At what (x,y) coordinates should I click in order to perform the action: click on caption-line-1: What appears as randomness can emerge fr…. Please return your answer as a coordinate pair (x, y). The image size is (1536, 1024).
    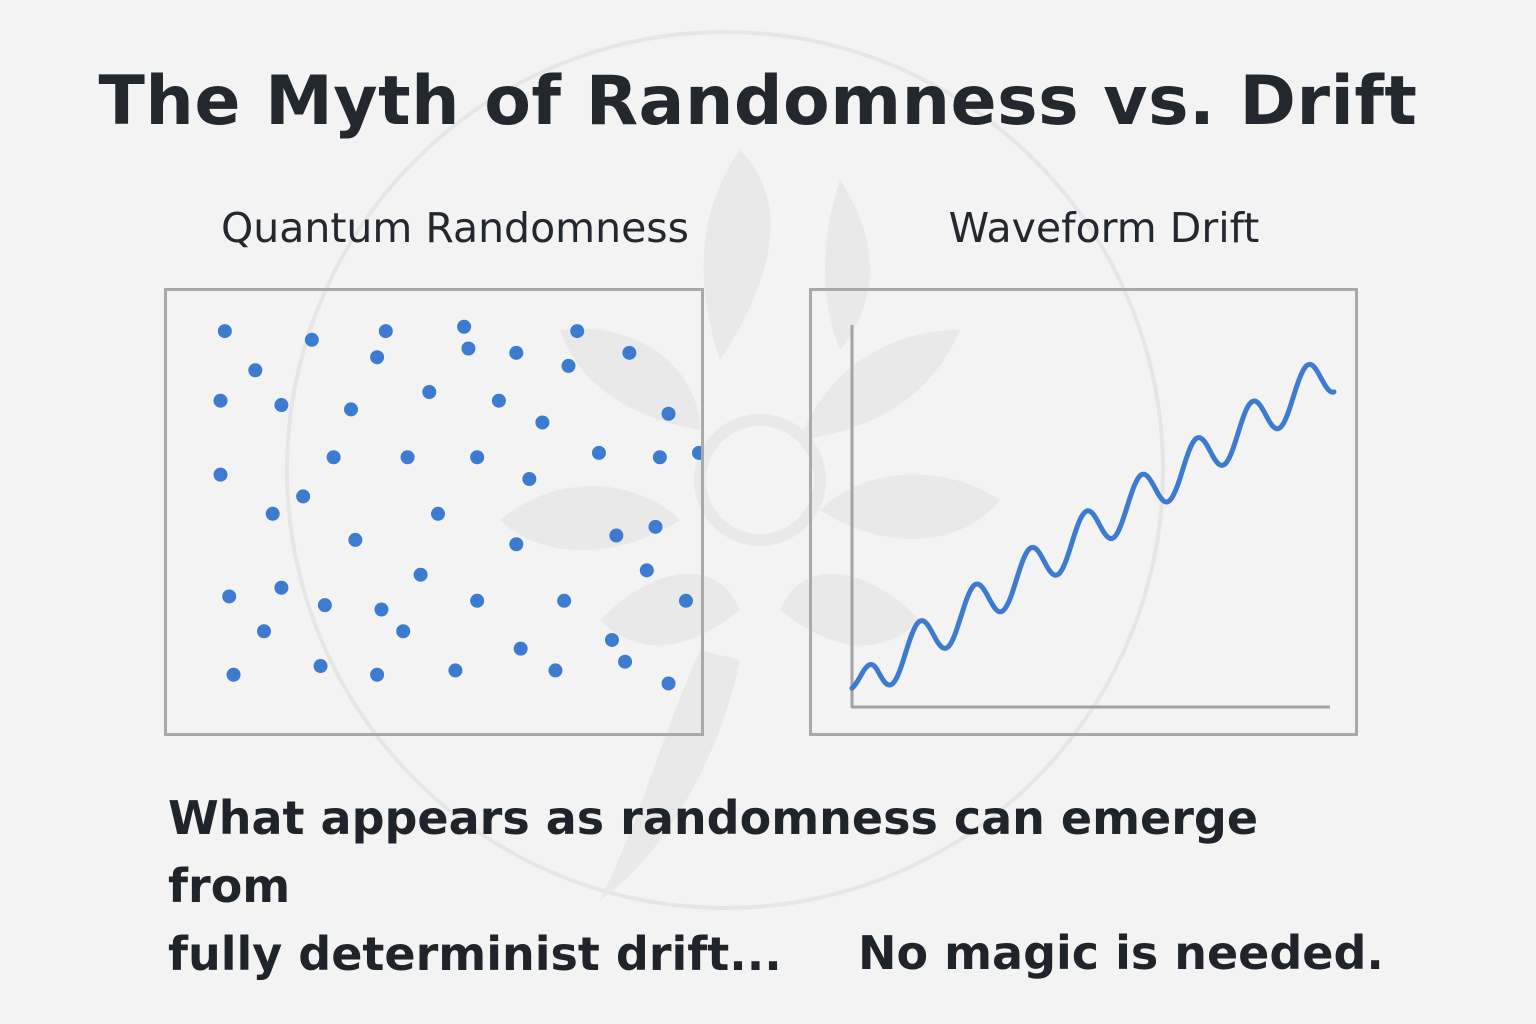
    Looking at the image, I should click on (713, 852).